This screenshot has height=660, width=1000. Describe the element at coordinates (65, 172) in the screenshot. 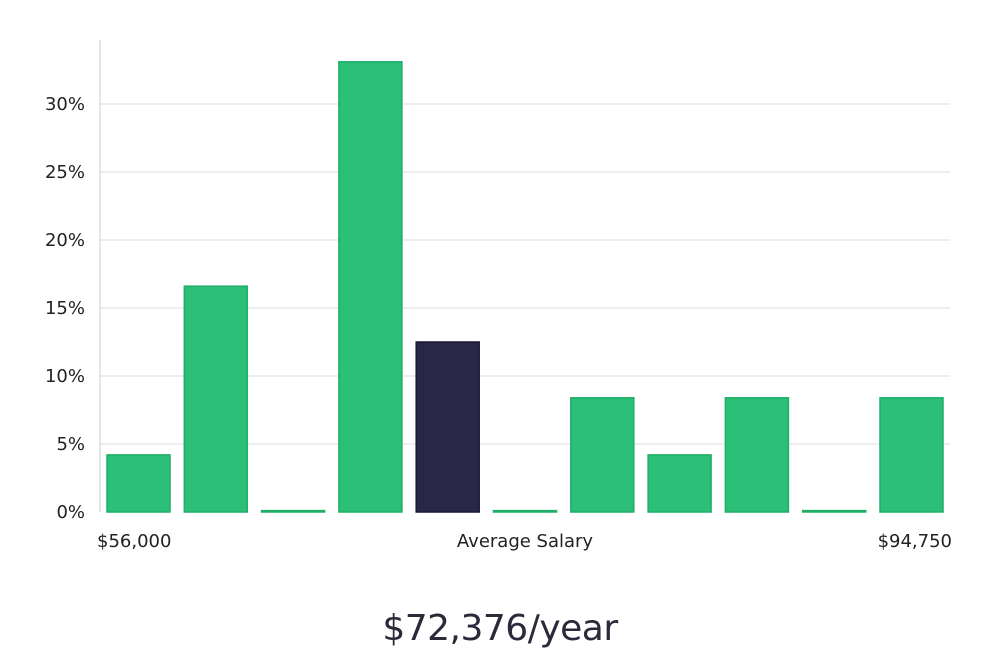

I see `y-tick-label: 25%` at that location.